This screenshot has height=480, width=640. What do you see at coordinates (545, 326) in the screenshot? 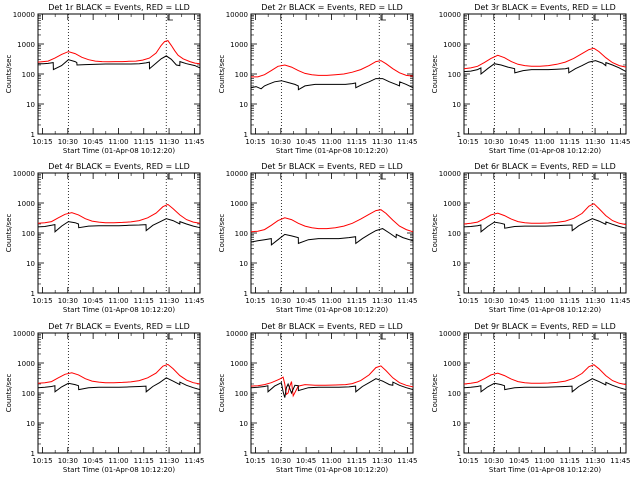
I see `panel-title: Det 9r BLACK = Events, RED = LLD` at bounding box center [545, 326].